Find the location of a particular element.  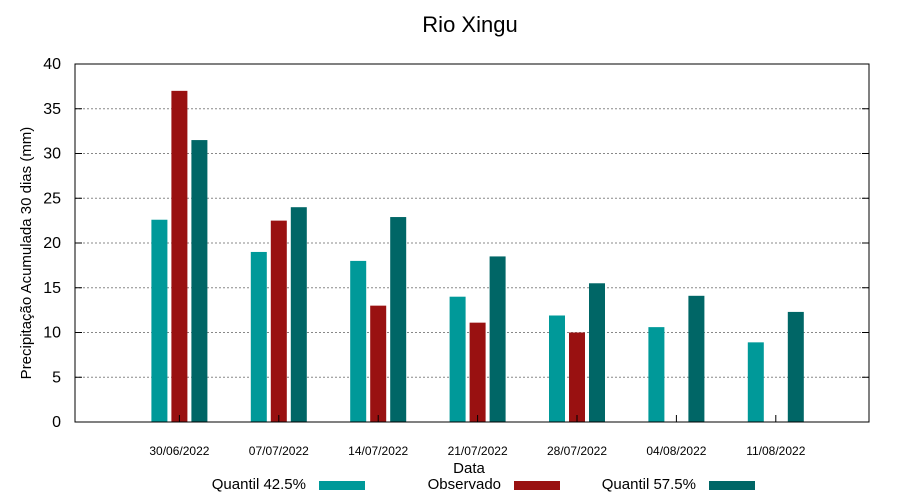

legend-label-3: Quantil 57.5% is located at coordinates (649, 484).